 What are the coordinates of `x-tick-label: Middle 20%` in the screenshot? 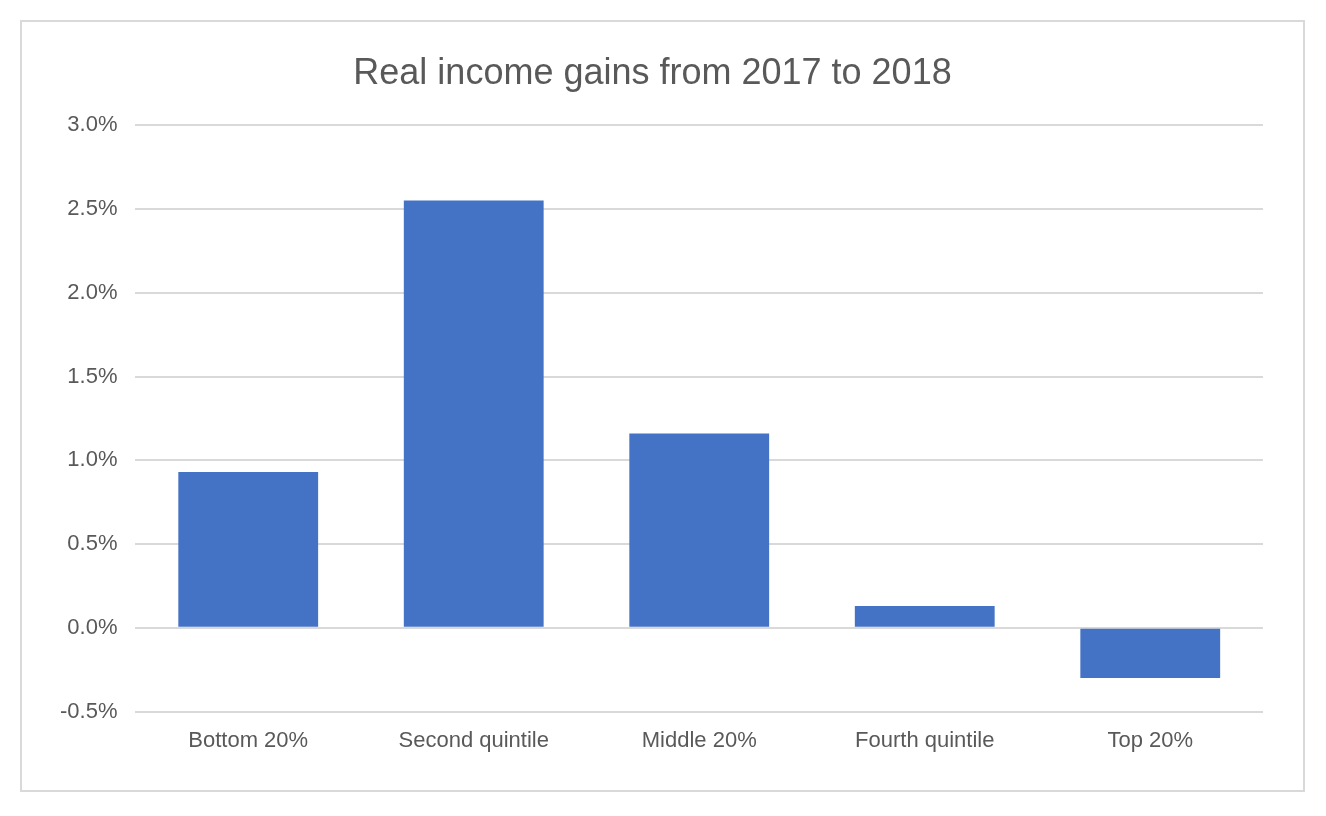 It's located at (699, 739).